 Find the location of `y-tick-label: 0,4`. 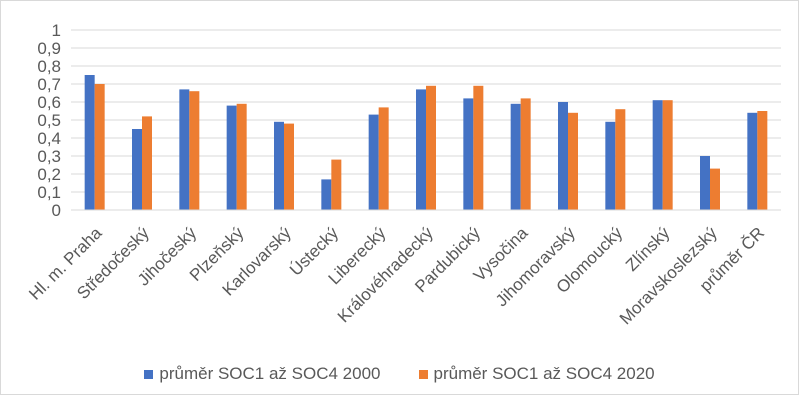

y-tick-label: 0,4 is located at coordinates (49, 138).